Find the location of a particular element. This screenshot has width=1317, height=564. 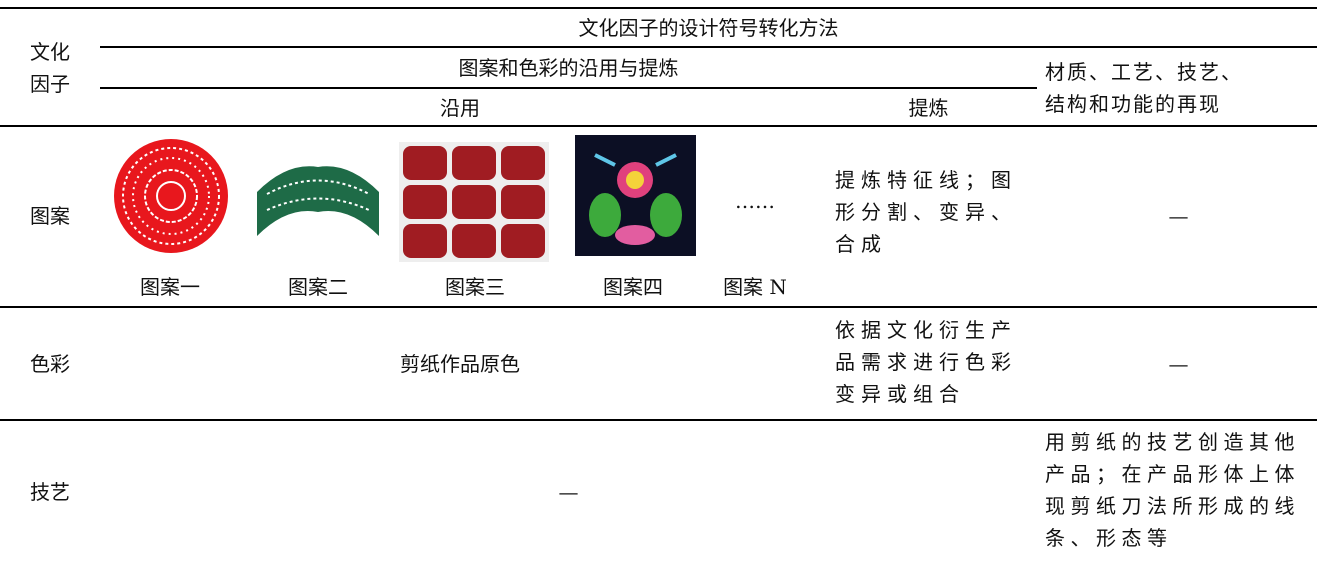

reuse-cell: 剪纸作品原色 is located at coordinates (460, 364).